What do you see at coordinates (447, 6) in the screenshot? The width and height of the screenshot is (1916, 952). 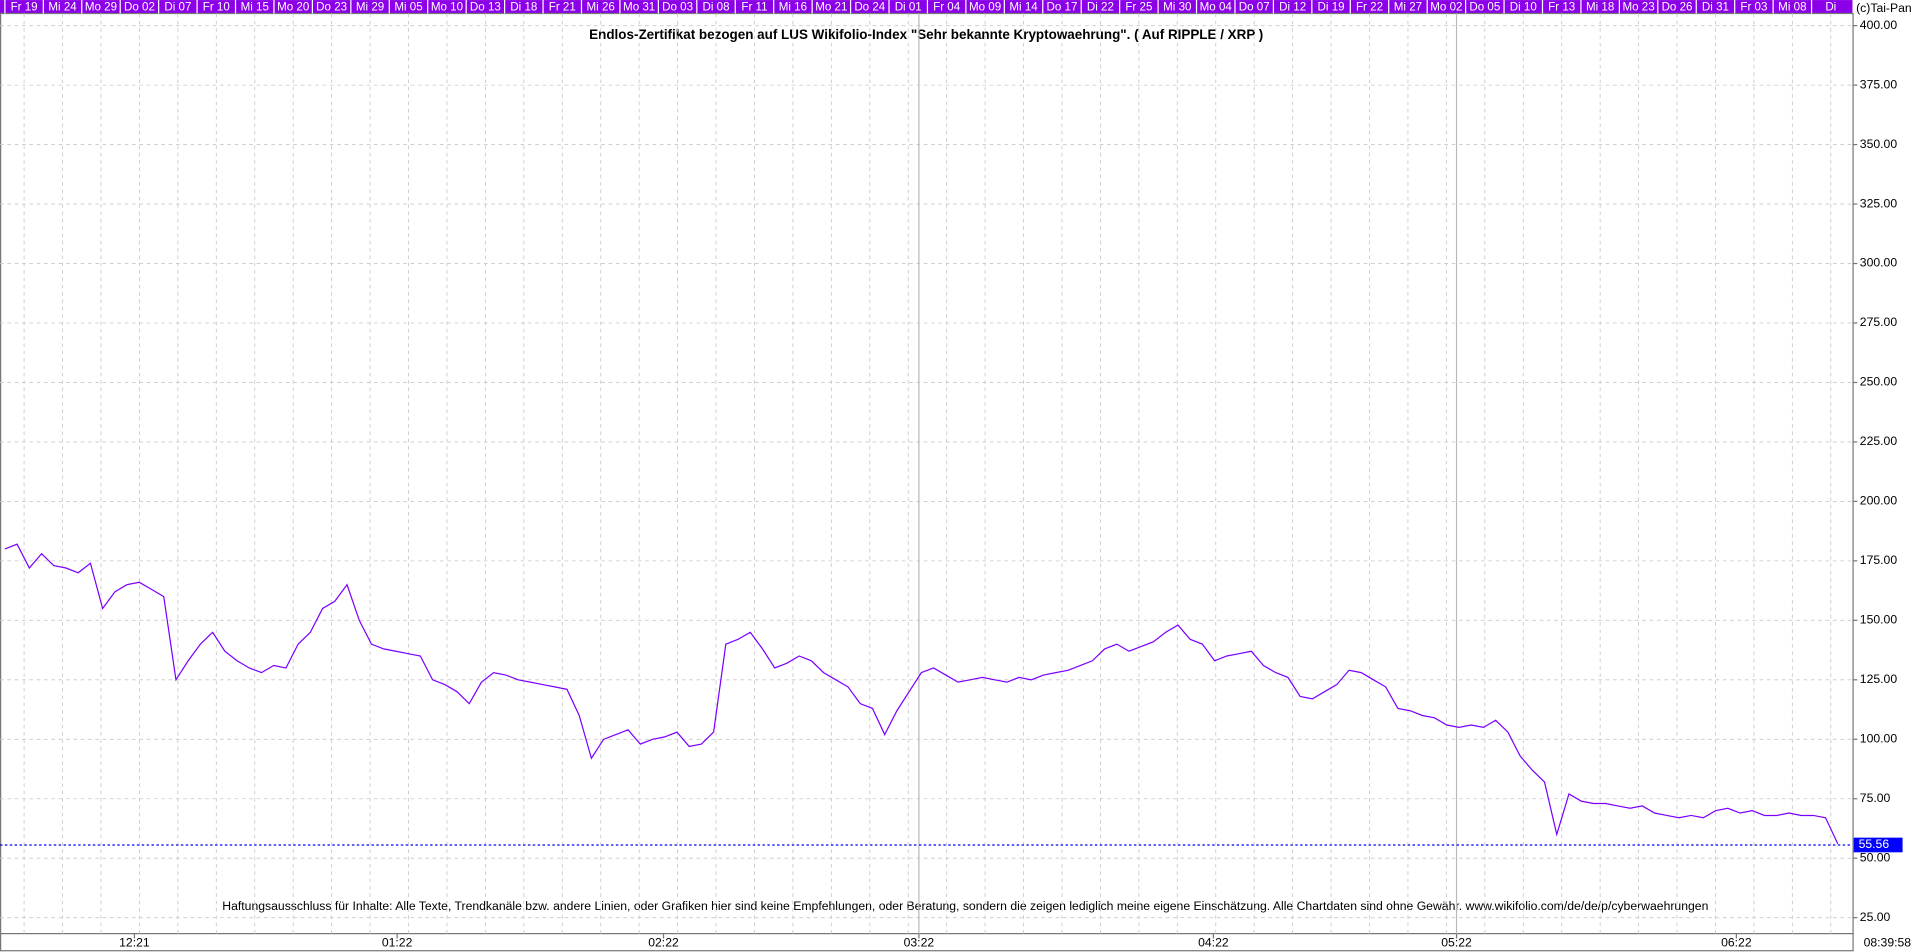 I see `date-label: Mo 10` at bounding box center [447, 6].